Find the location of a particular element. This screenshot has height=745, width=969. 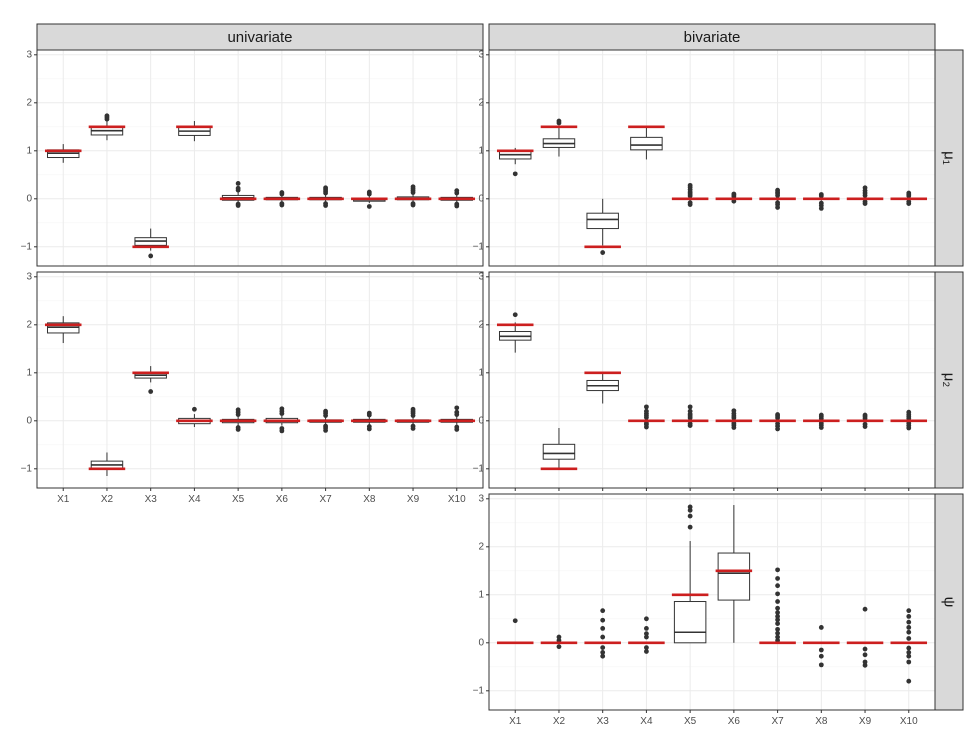

row-strip-mu2: μ₂ is located at coordinates (949, 380).